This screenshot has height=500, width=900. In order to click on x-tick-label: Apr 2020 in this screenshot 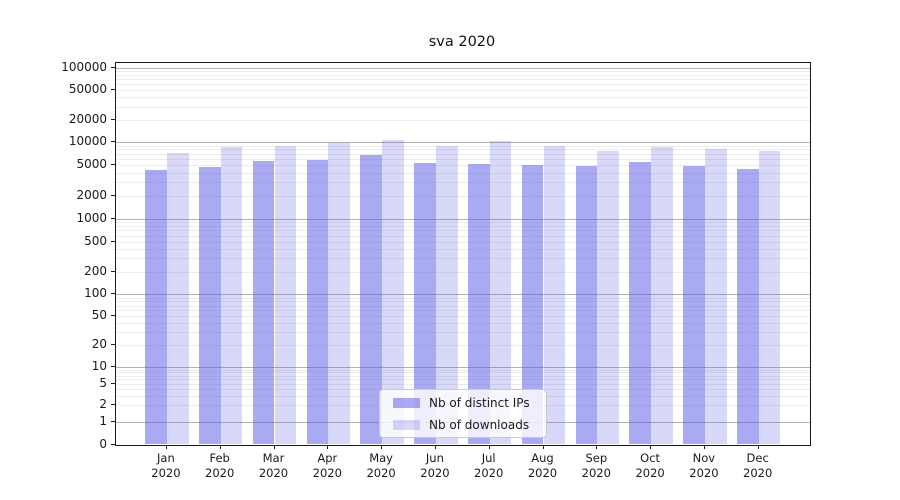, I will do `click(327, 465)`.